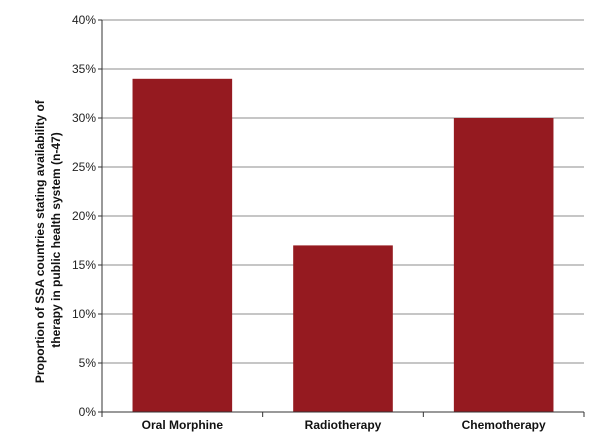 This screenshot has height=442, width=595. I want to click on y-tick-label-4: 20%, so click(84, 216).